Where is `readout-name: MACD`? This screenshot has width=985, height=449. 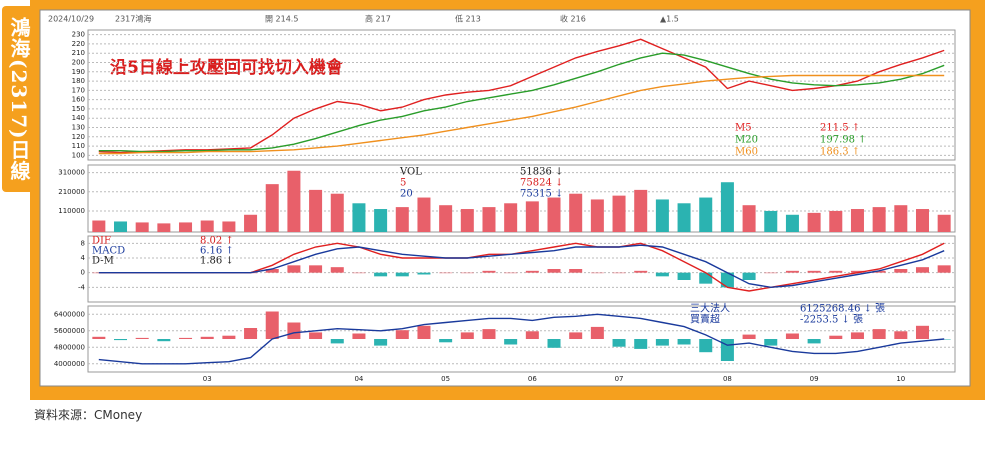 readout-name: MACD is located at coordinates (108, 251).